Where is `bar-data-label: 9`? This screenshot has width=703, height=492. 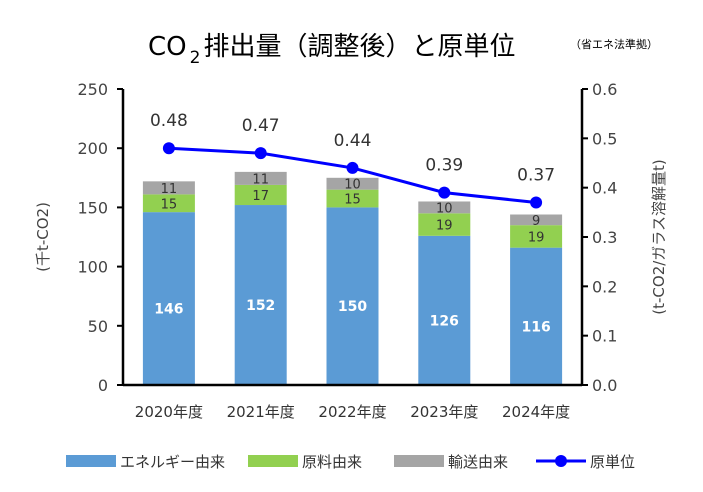
bar-data-label: 9 is located at coordinates (536, 221).